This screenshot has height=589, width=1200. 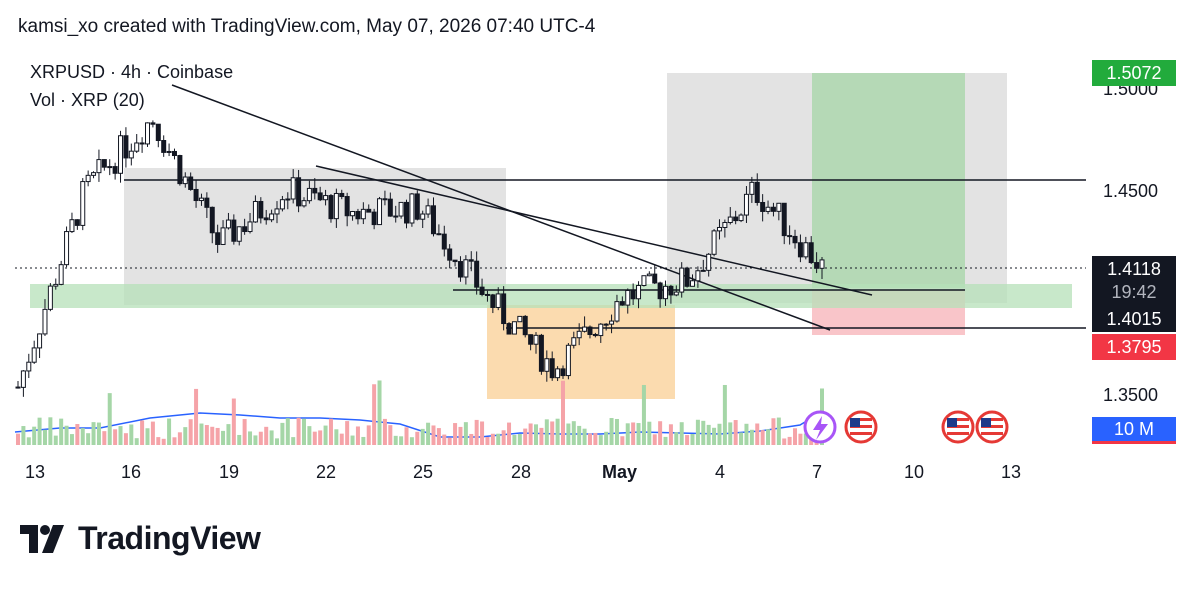 What do you see at coordinates (820, 427) in the screenshot?
I see `lightning-event-icon` at bounding box center [820, 427].